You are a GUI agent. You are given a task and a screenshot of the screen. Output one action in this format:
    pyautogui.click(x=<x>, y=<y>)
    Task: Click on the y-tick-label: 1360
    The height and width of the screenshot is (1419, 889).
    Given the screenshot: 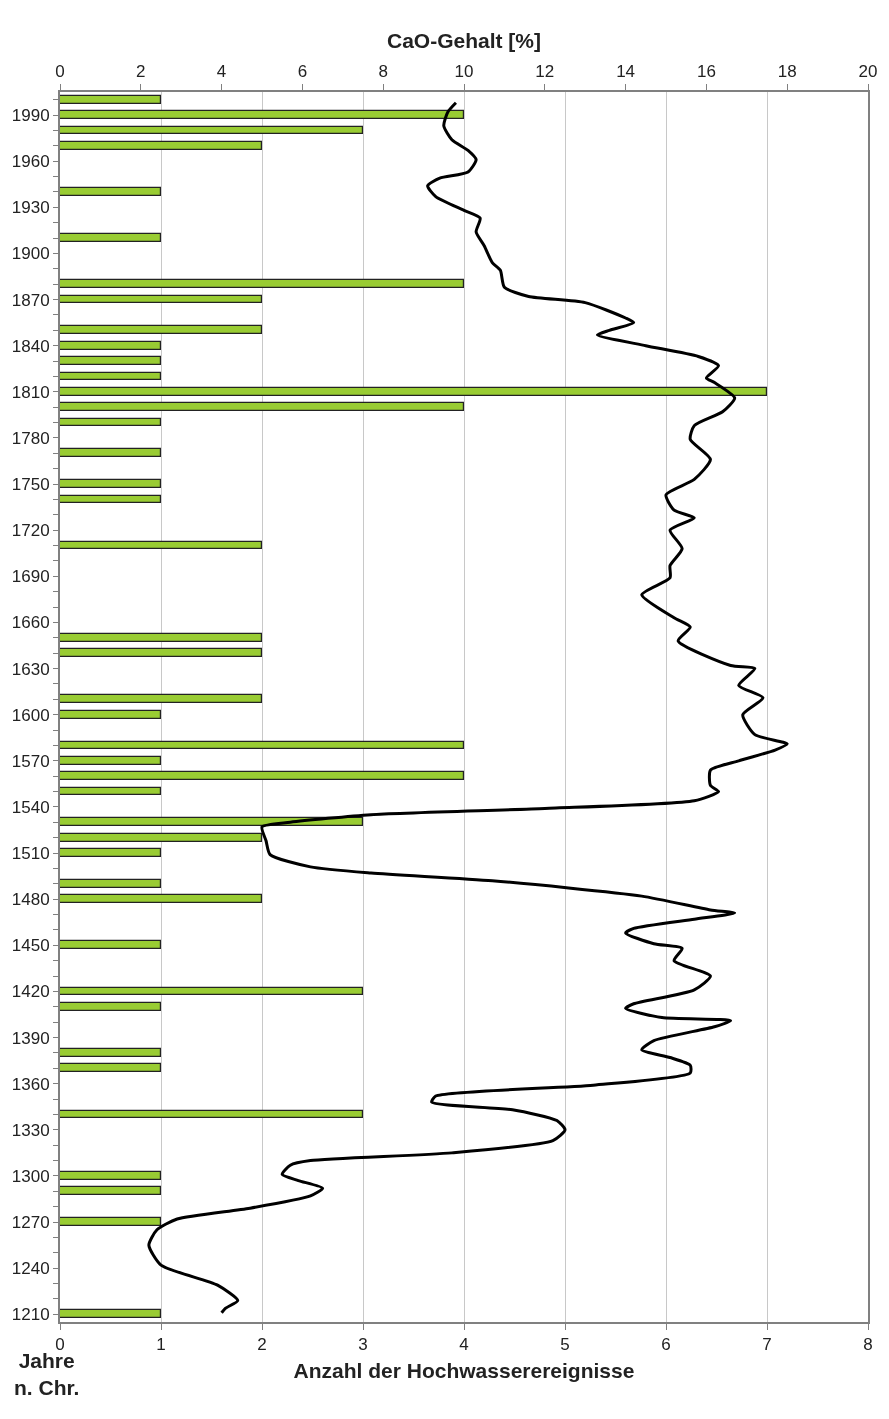 What is the action you would take?
    pyautogui.click(x=30, y=1084)
    